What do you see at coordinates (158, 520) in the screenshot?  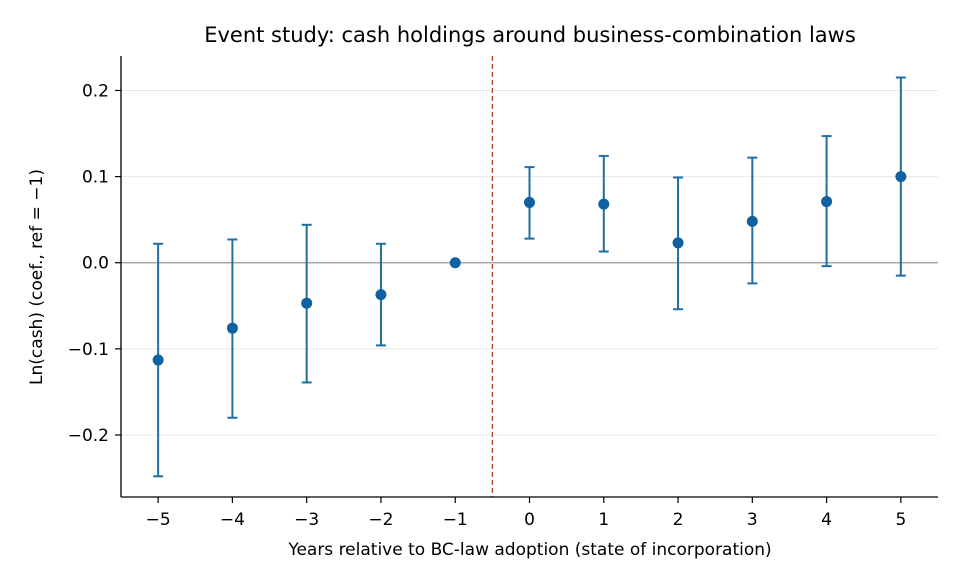 I see `x-tick-label: −5` at bounding box center [158, 520].